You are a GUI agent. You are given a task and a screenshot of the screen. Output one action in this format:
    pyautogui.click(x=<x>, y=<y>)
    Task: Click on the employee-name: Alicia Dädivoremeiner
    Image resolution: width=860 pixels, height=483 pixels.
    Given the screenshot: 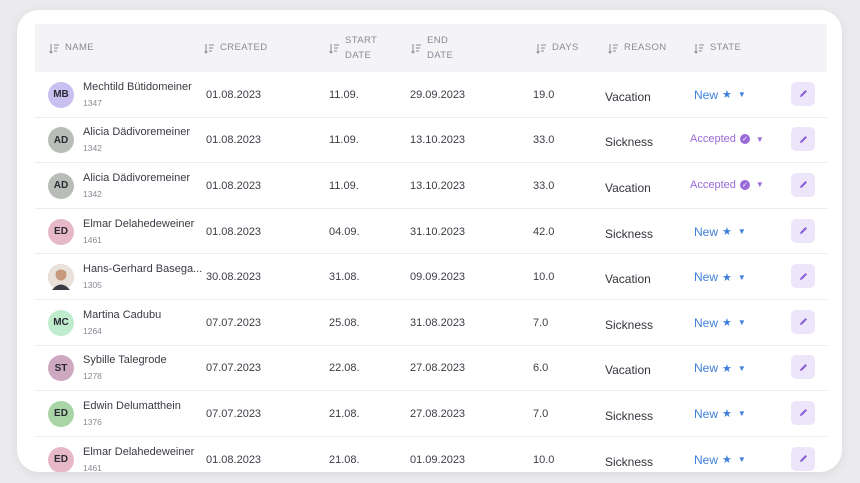 What is the action you would take?
    pyautogui.click(x=136, y=177)
    